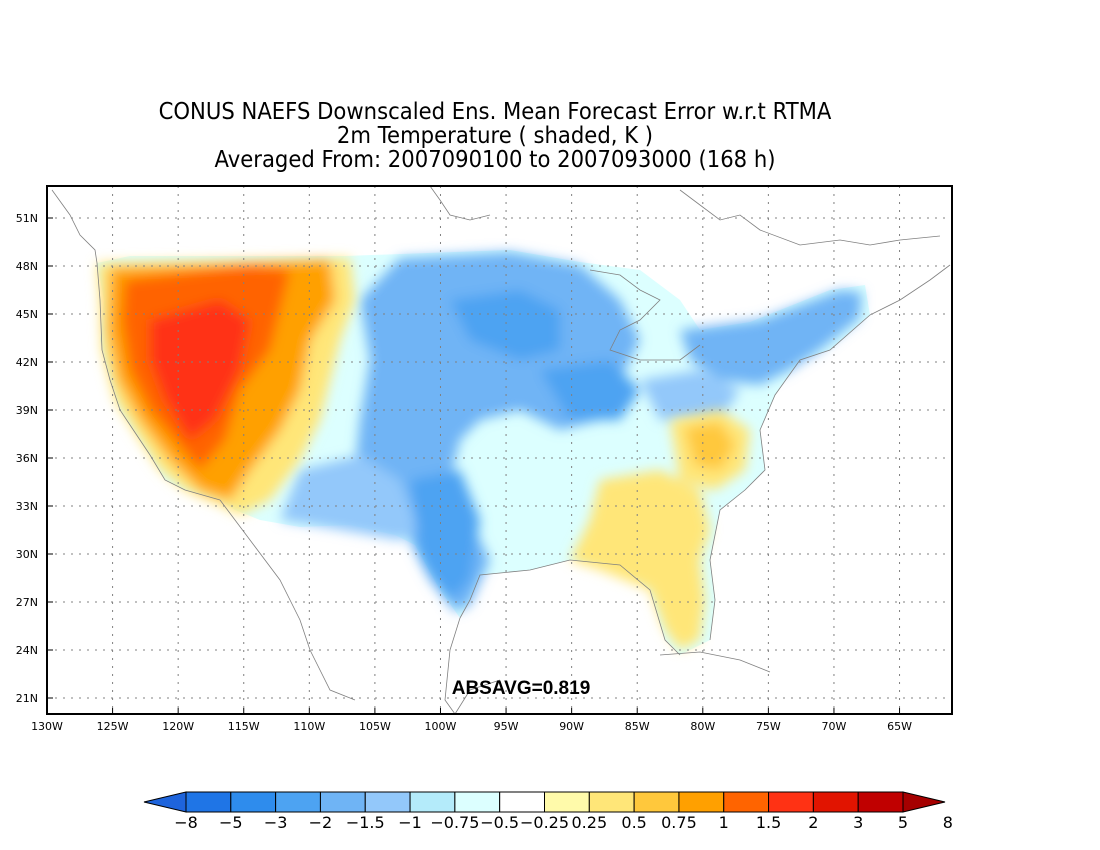  What do you see at coordinates (27, 506) in the screenshot?
I see `lat-tick-label: 33N` at bounding box center [27, 506].